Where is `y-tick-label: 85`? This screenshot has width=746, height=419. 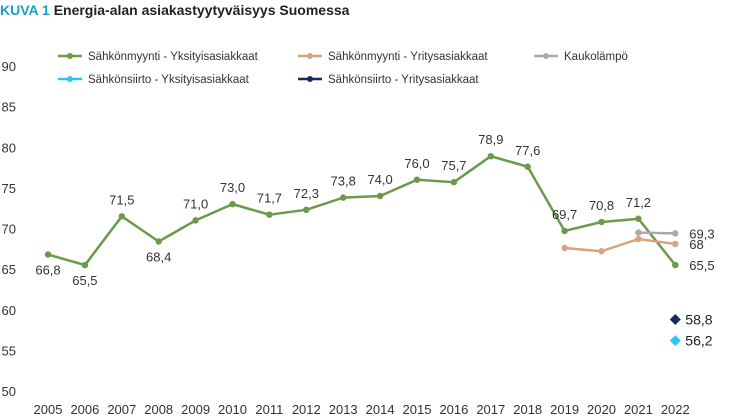
y-tick-label: 85 is located at coordinates (9, 107).